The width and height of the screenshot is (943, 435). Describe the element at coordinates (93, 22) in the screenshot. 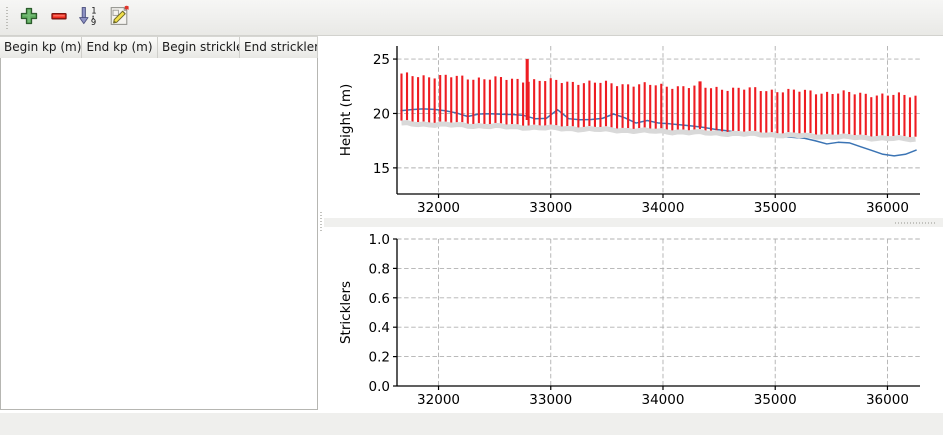

I see `sort-glyph-bottom: 9` at that location.